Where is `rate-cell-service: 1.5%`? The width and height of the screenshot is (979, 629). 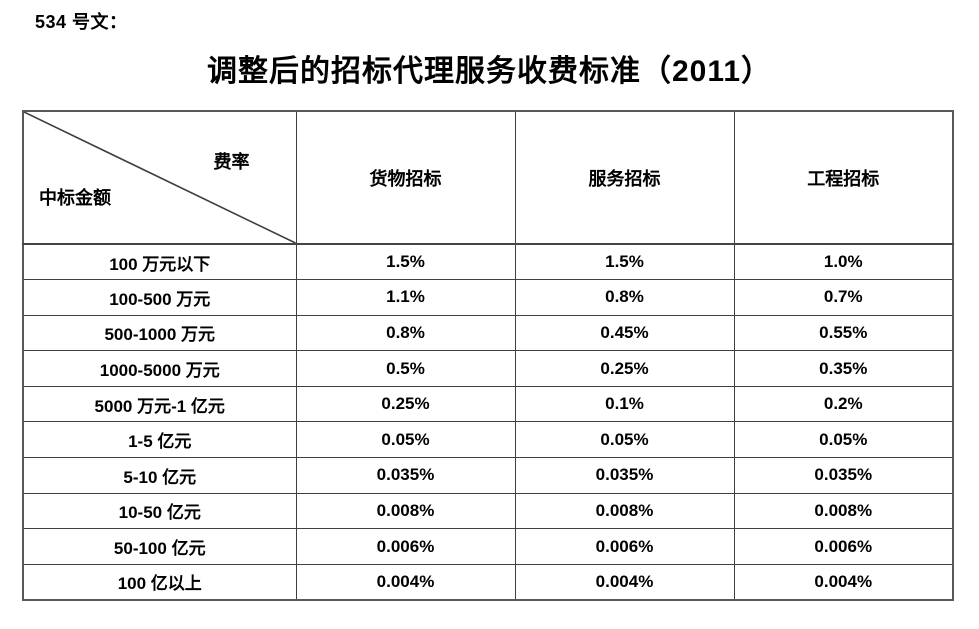
rate-cell-service: 1.5% is located at coordinates (624, 262).